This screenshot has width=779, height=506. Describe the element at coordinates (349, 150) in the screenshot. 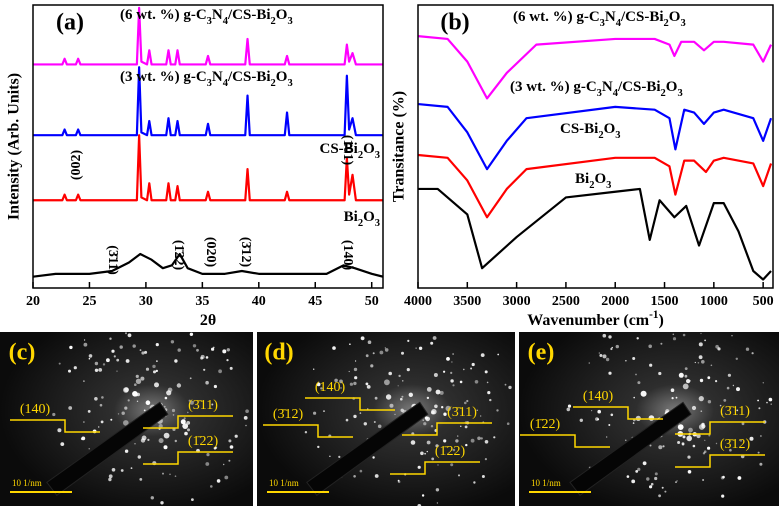

I see `series-label: CS-Bi2O3` at that location.